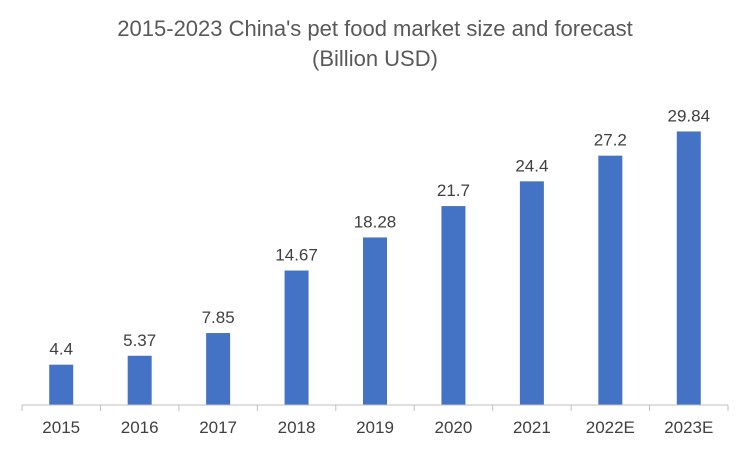 Image resolution: width=750 pixels, height=449 pixels. I want to click on data-label-2017: 7.85, so click(218, 317).